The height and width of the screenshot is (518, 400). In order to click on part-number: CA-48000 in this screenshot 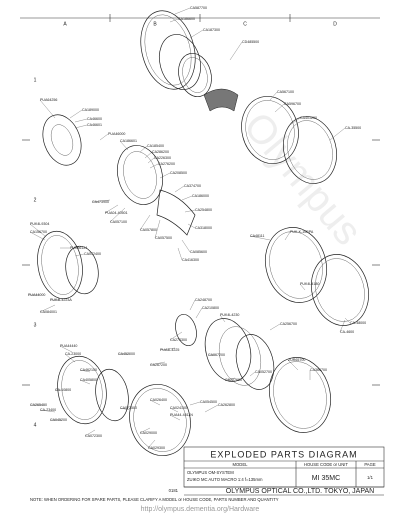, I will do `click(358, 323)`.